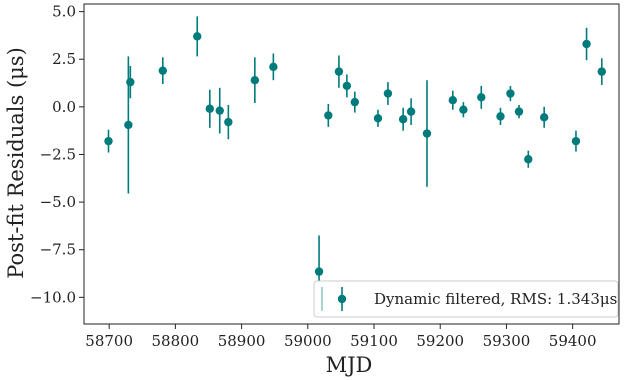 The image size is (627, 380). I want to click on y-tick-label: −10.0, so click(53, 297).